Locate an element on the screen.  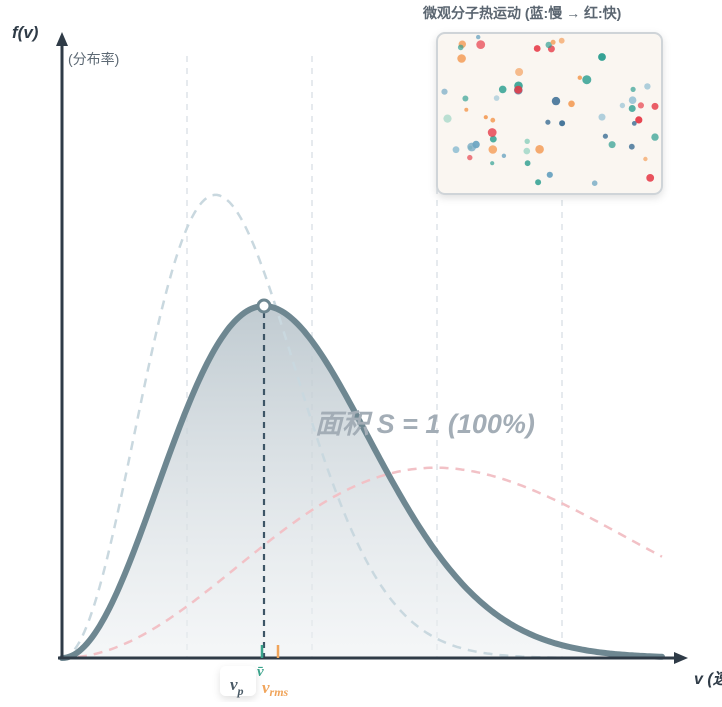
vp-label: vp is located at coordinates (237, 686).